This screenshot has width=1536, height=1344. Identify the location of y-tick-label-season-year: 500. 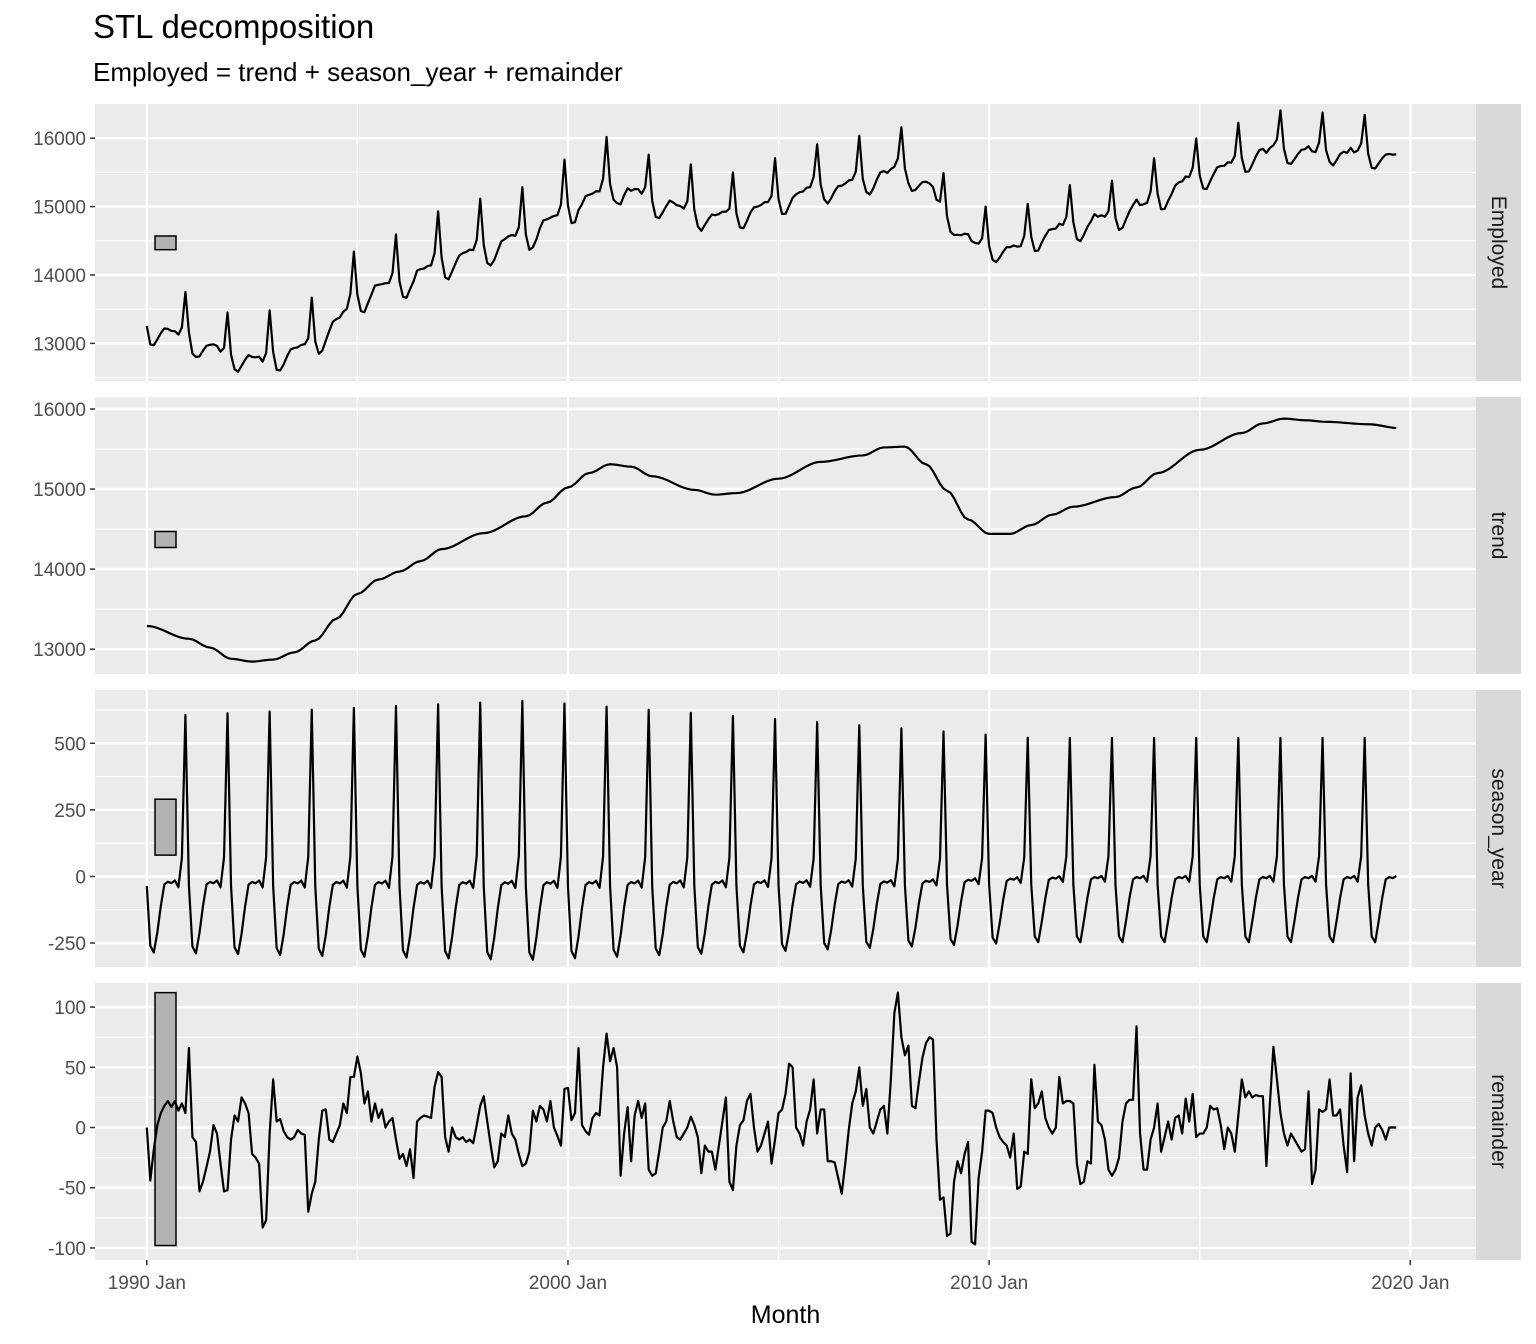
(70, 744).